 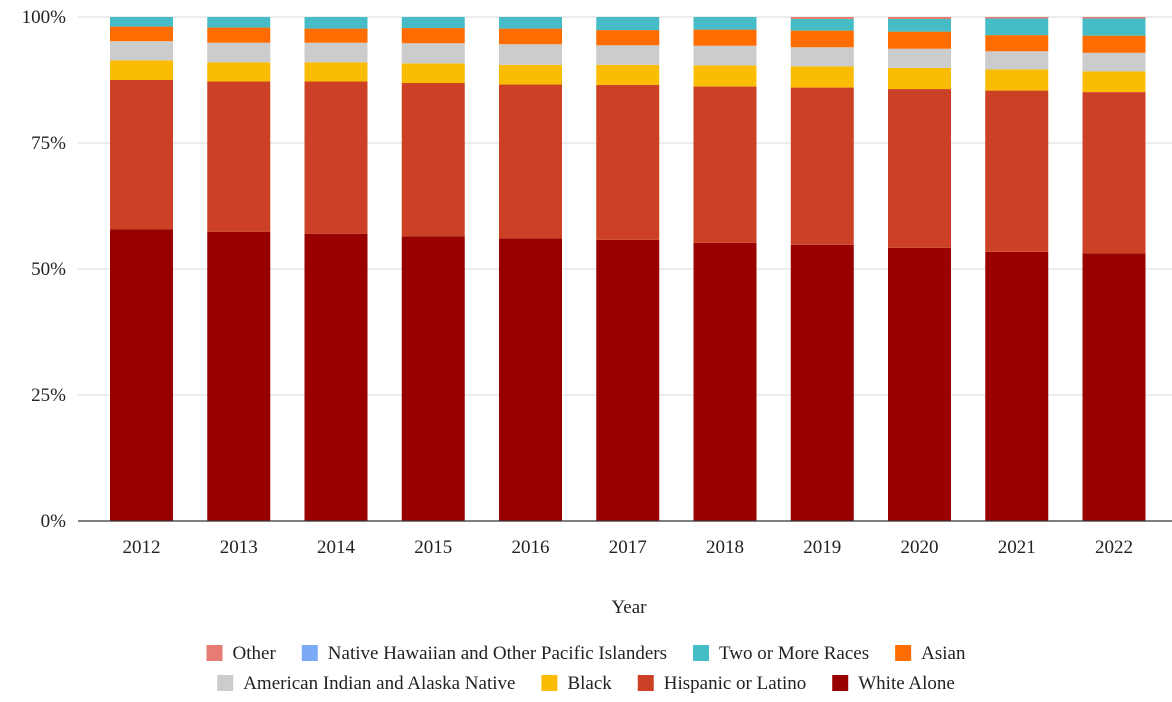 What do you see at coordinates (822, 77) in the screenshot?
I see `bar-segment-black-2019` at bounding box center [822, 77].